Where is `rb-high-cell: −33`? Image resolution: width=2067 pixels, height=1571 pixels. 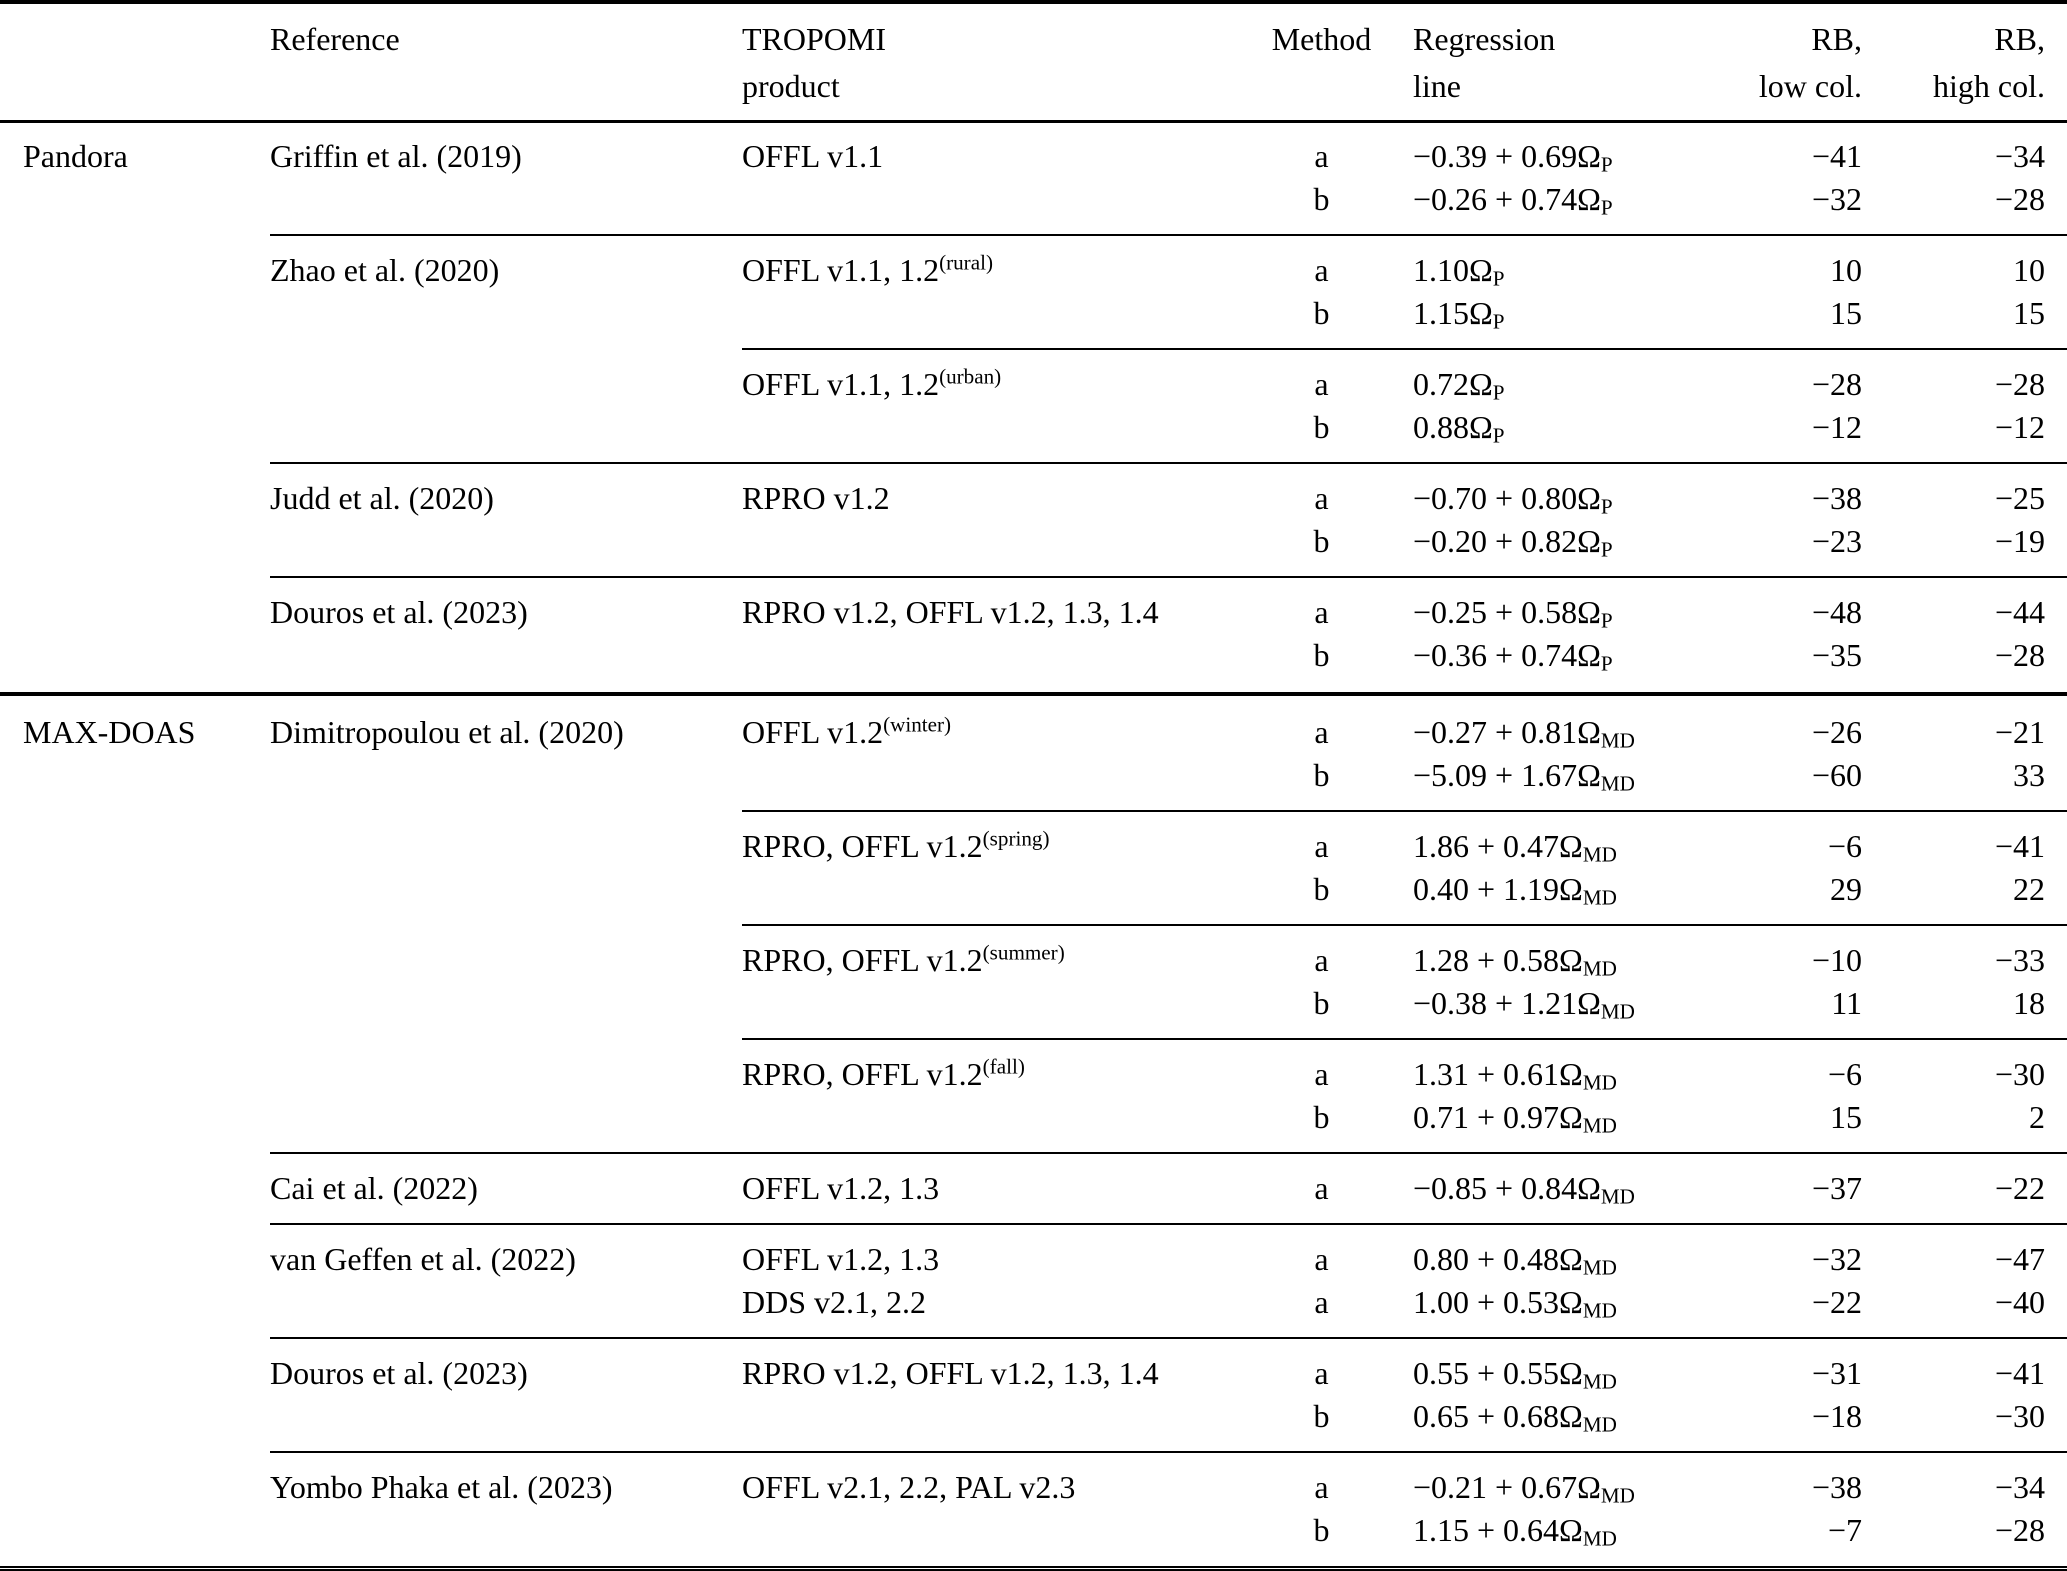
rb-high-cell: −33 is located at coordinates (2019, 960).